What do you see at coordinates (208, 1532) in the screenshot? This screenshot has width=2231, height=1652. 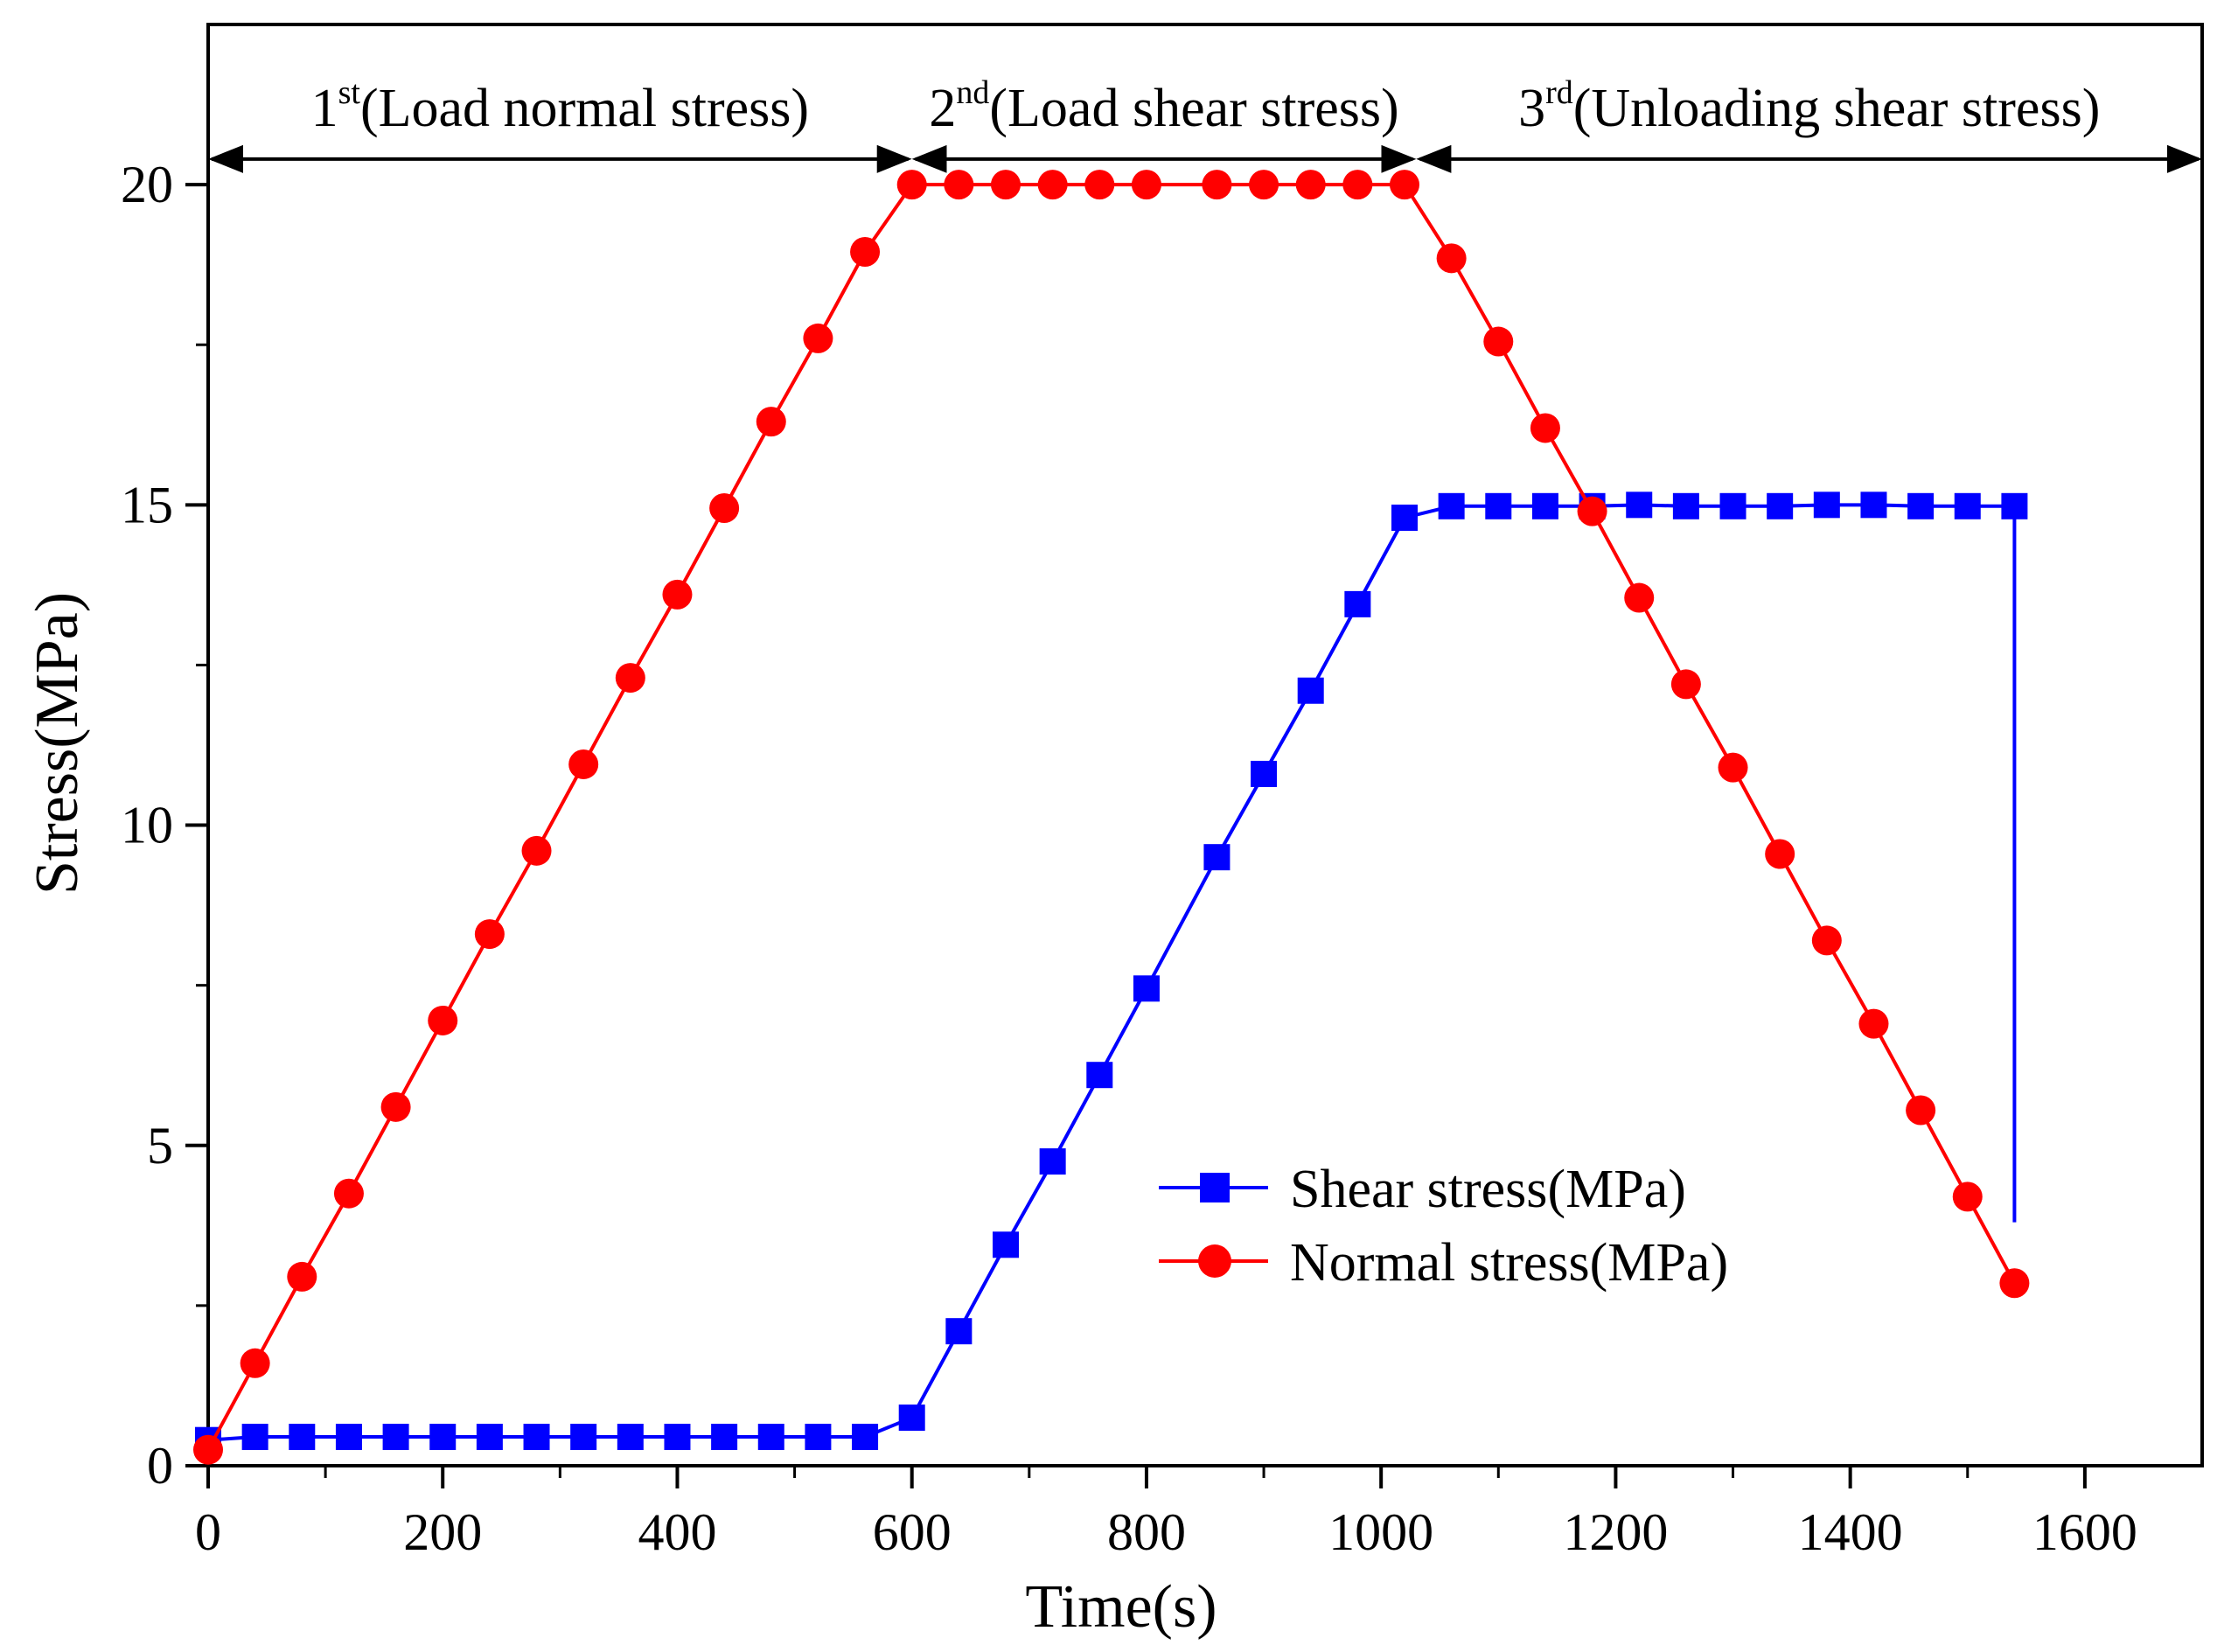 I see `x-tick-label: 0` at bounding box center [208, 1532].